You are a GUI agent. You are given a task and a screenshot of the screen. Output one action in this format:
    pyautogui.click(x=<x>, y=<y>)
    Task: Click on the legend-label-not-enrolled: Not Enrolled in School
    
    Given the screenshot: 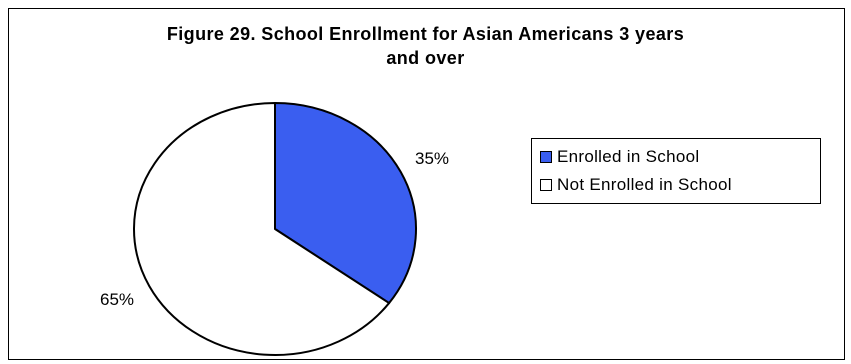 What is the action you would take?
    pyautogui.click(x=644, y=184)
    